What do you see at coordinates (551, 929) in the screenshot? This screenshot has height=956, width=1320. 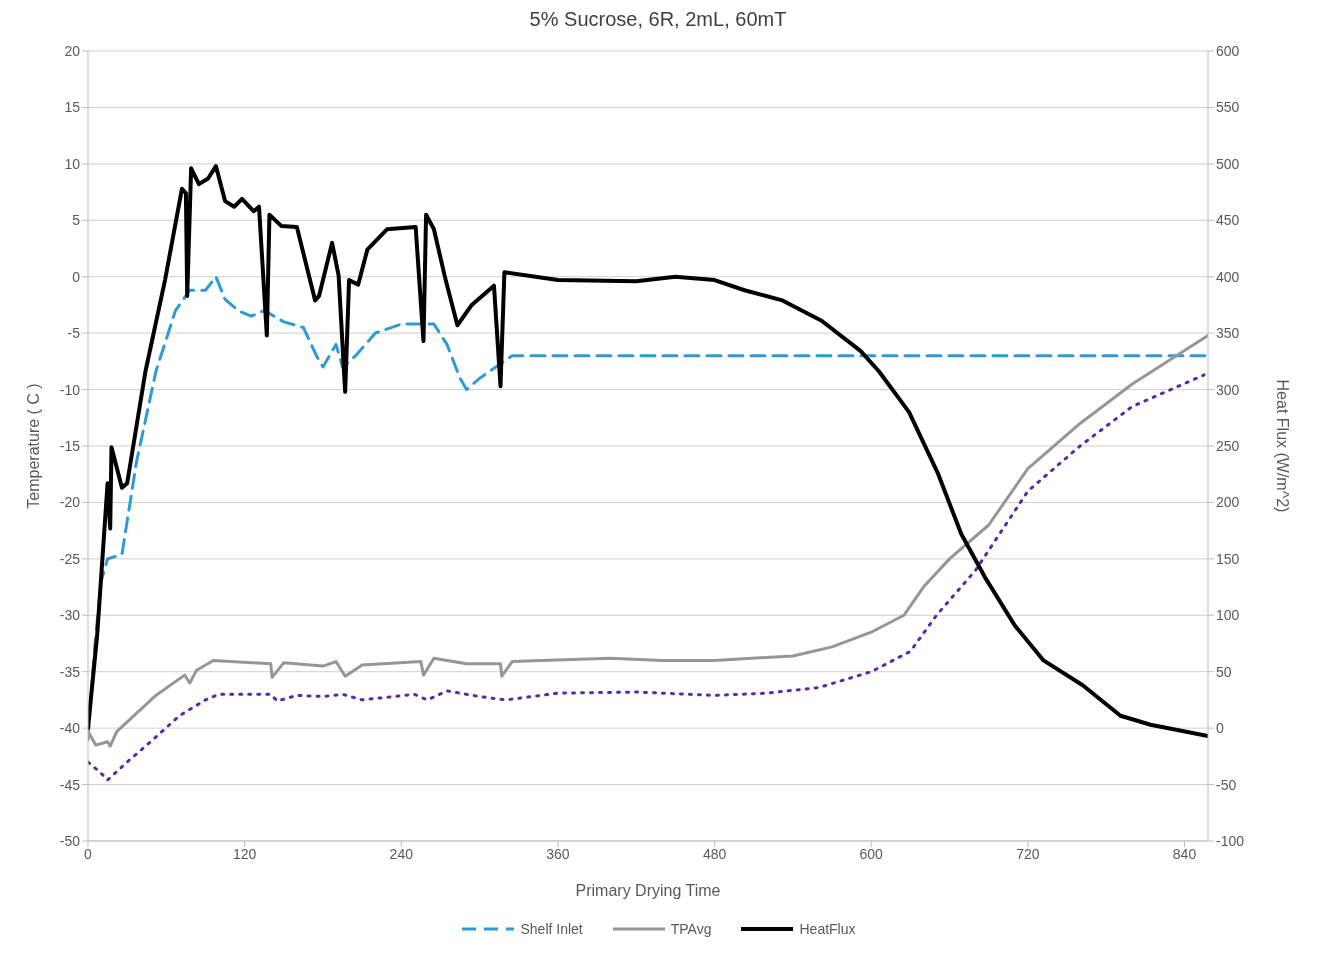 I see `legend-label: Shelf Inlet` at bounding box center [551, 929].